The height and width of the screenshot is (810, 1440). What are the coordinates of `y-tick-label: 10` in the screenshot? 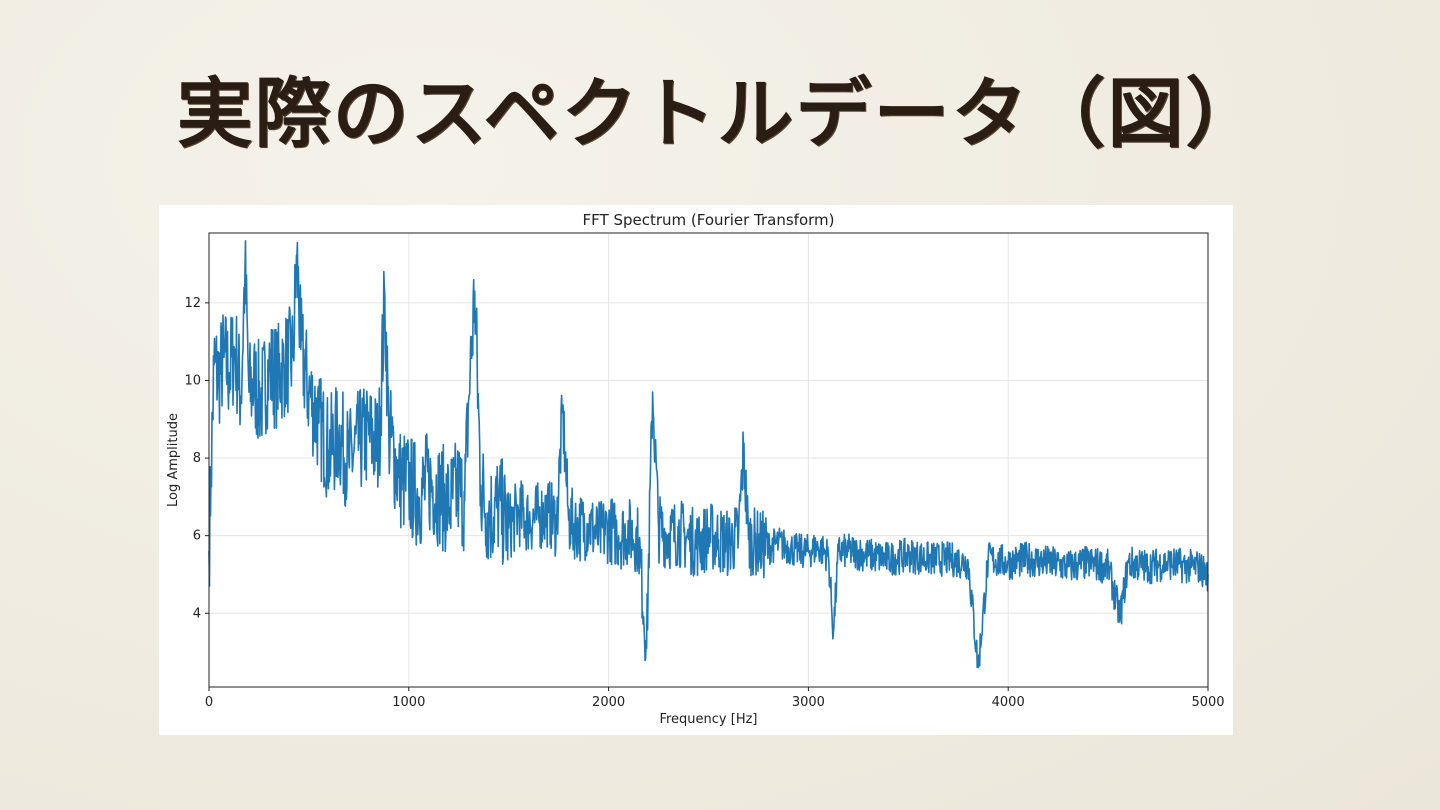 It's located at (192, 380).